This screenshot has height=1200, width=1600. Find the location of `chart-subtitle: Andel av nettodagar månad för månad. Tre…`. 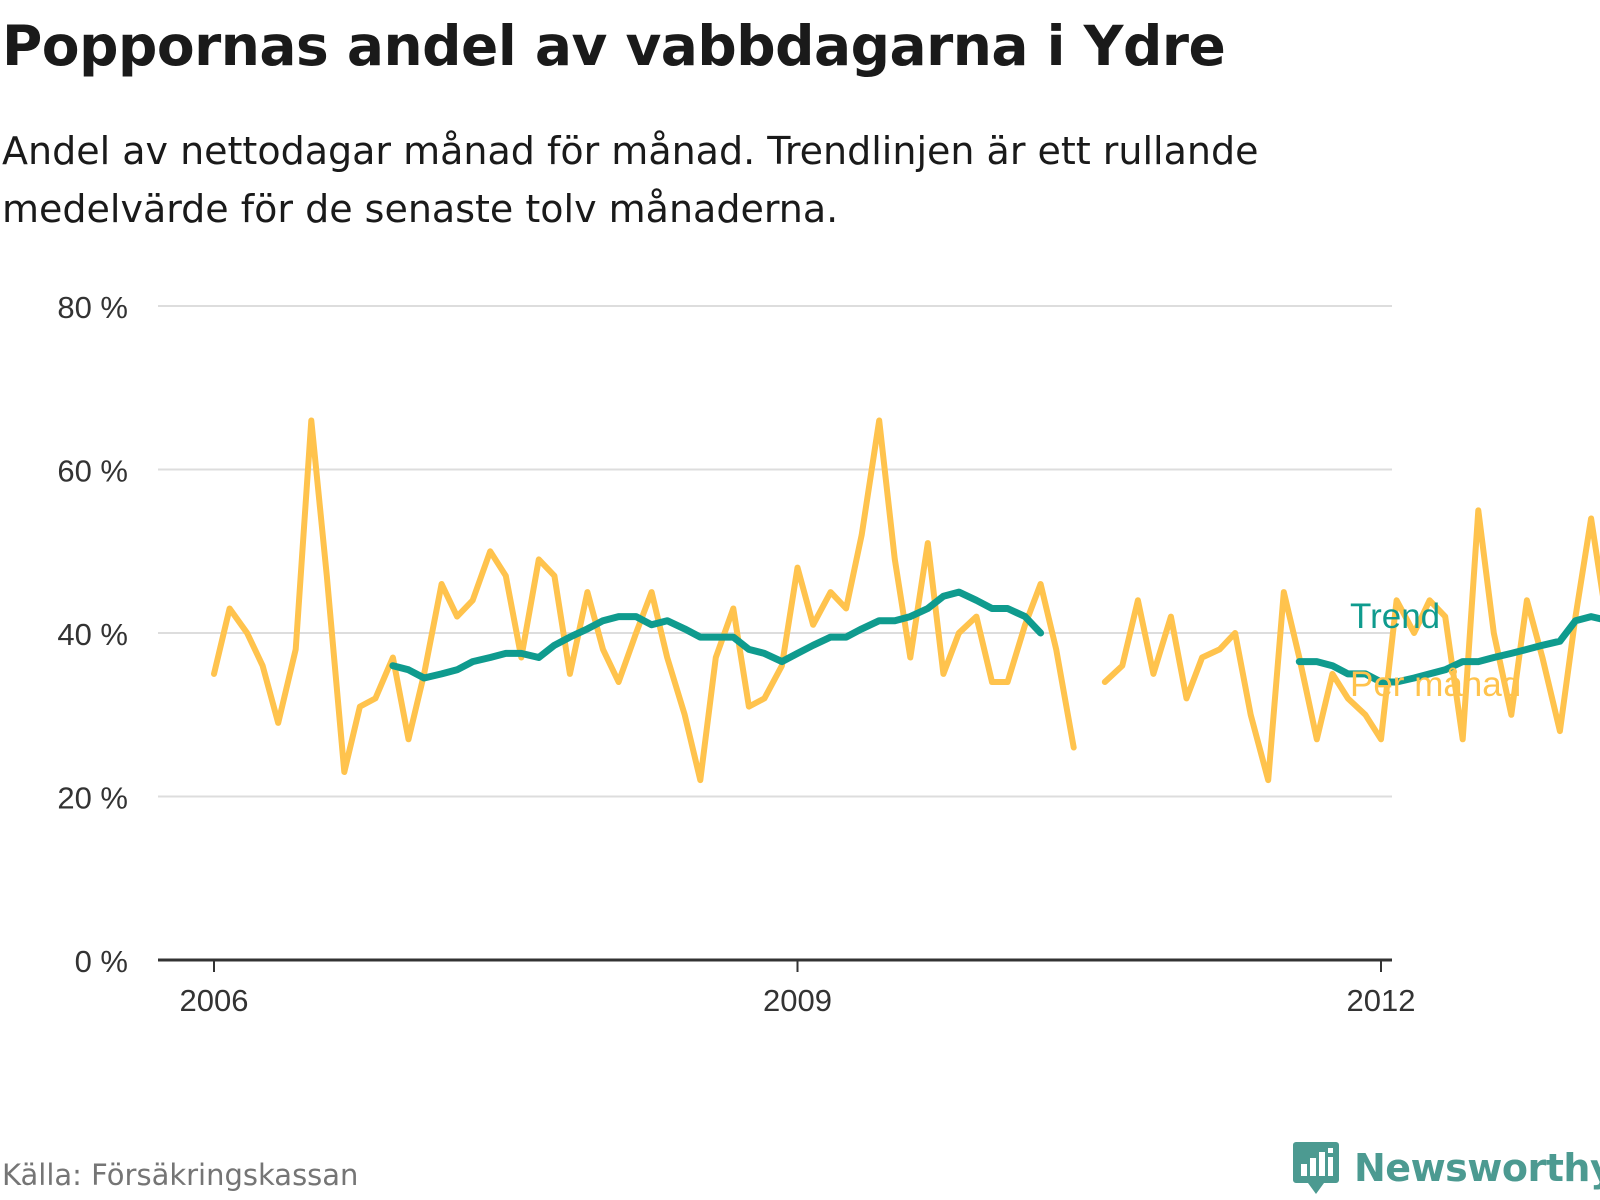

chart-subtitle: Andel av nettodagar månad för månad. Tre… is located at coordinates (630, 180).